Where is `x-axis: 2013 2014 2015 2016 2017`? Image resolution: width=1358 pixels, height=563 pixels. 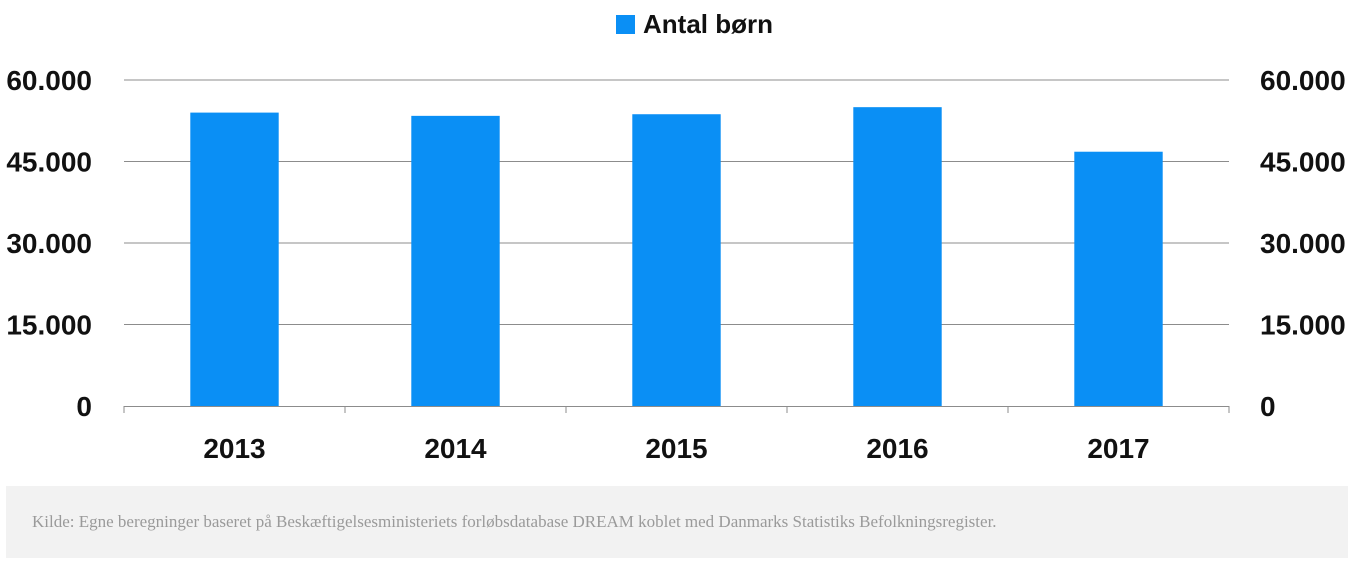
x-axis: 2013 2014 2015 2016 2017 is located at coordinates (676, 435).